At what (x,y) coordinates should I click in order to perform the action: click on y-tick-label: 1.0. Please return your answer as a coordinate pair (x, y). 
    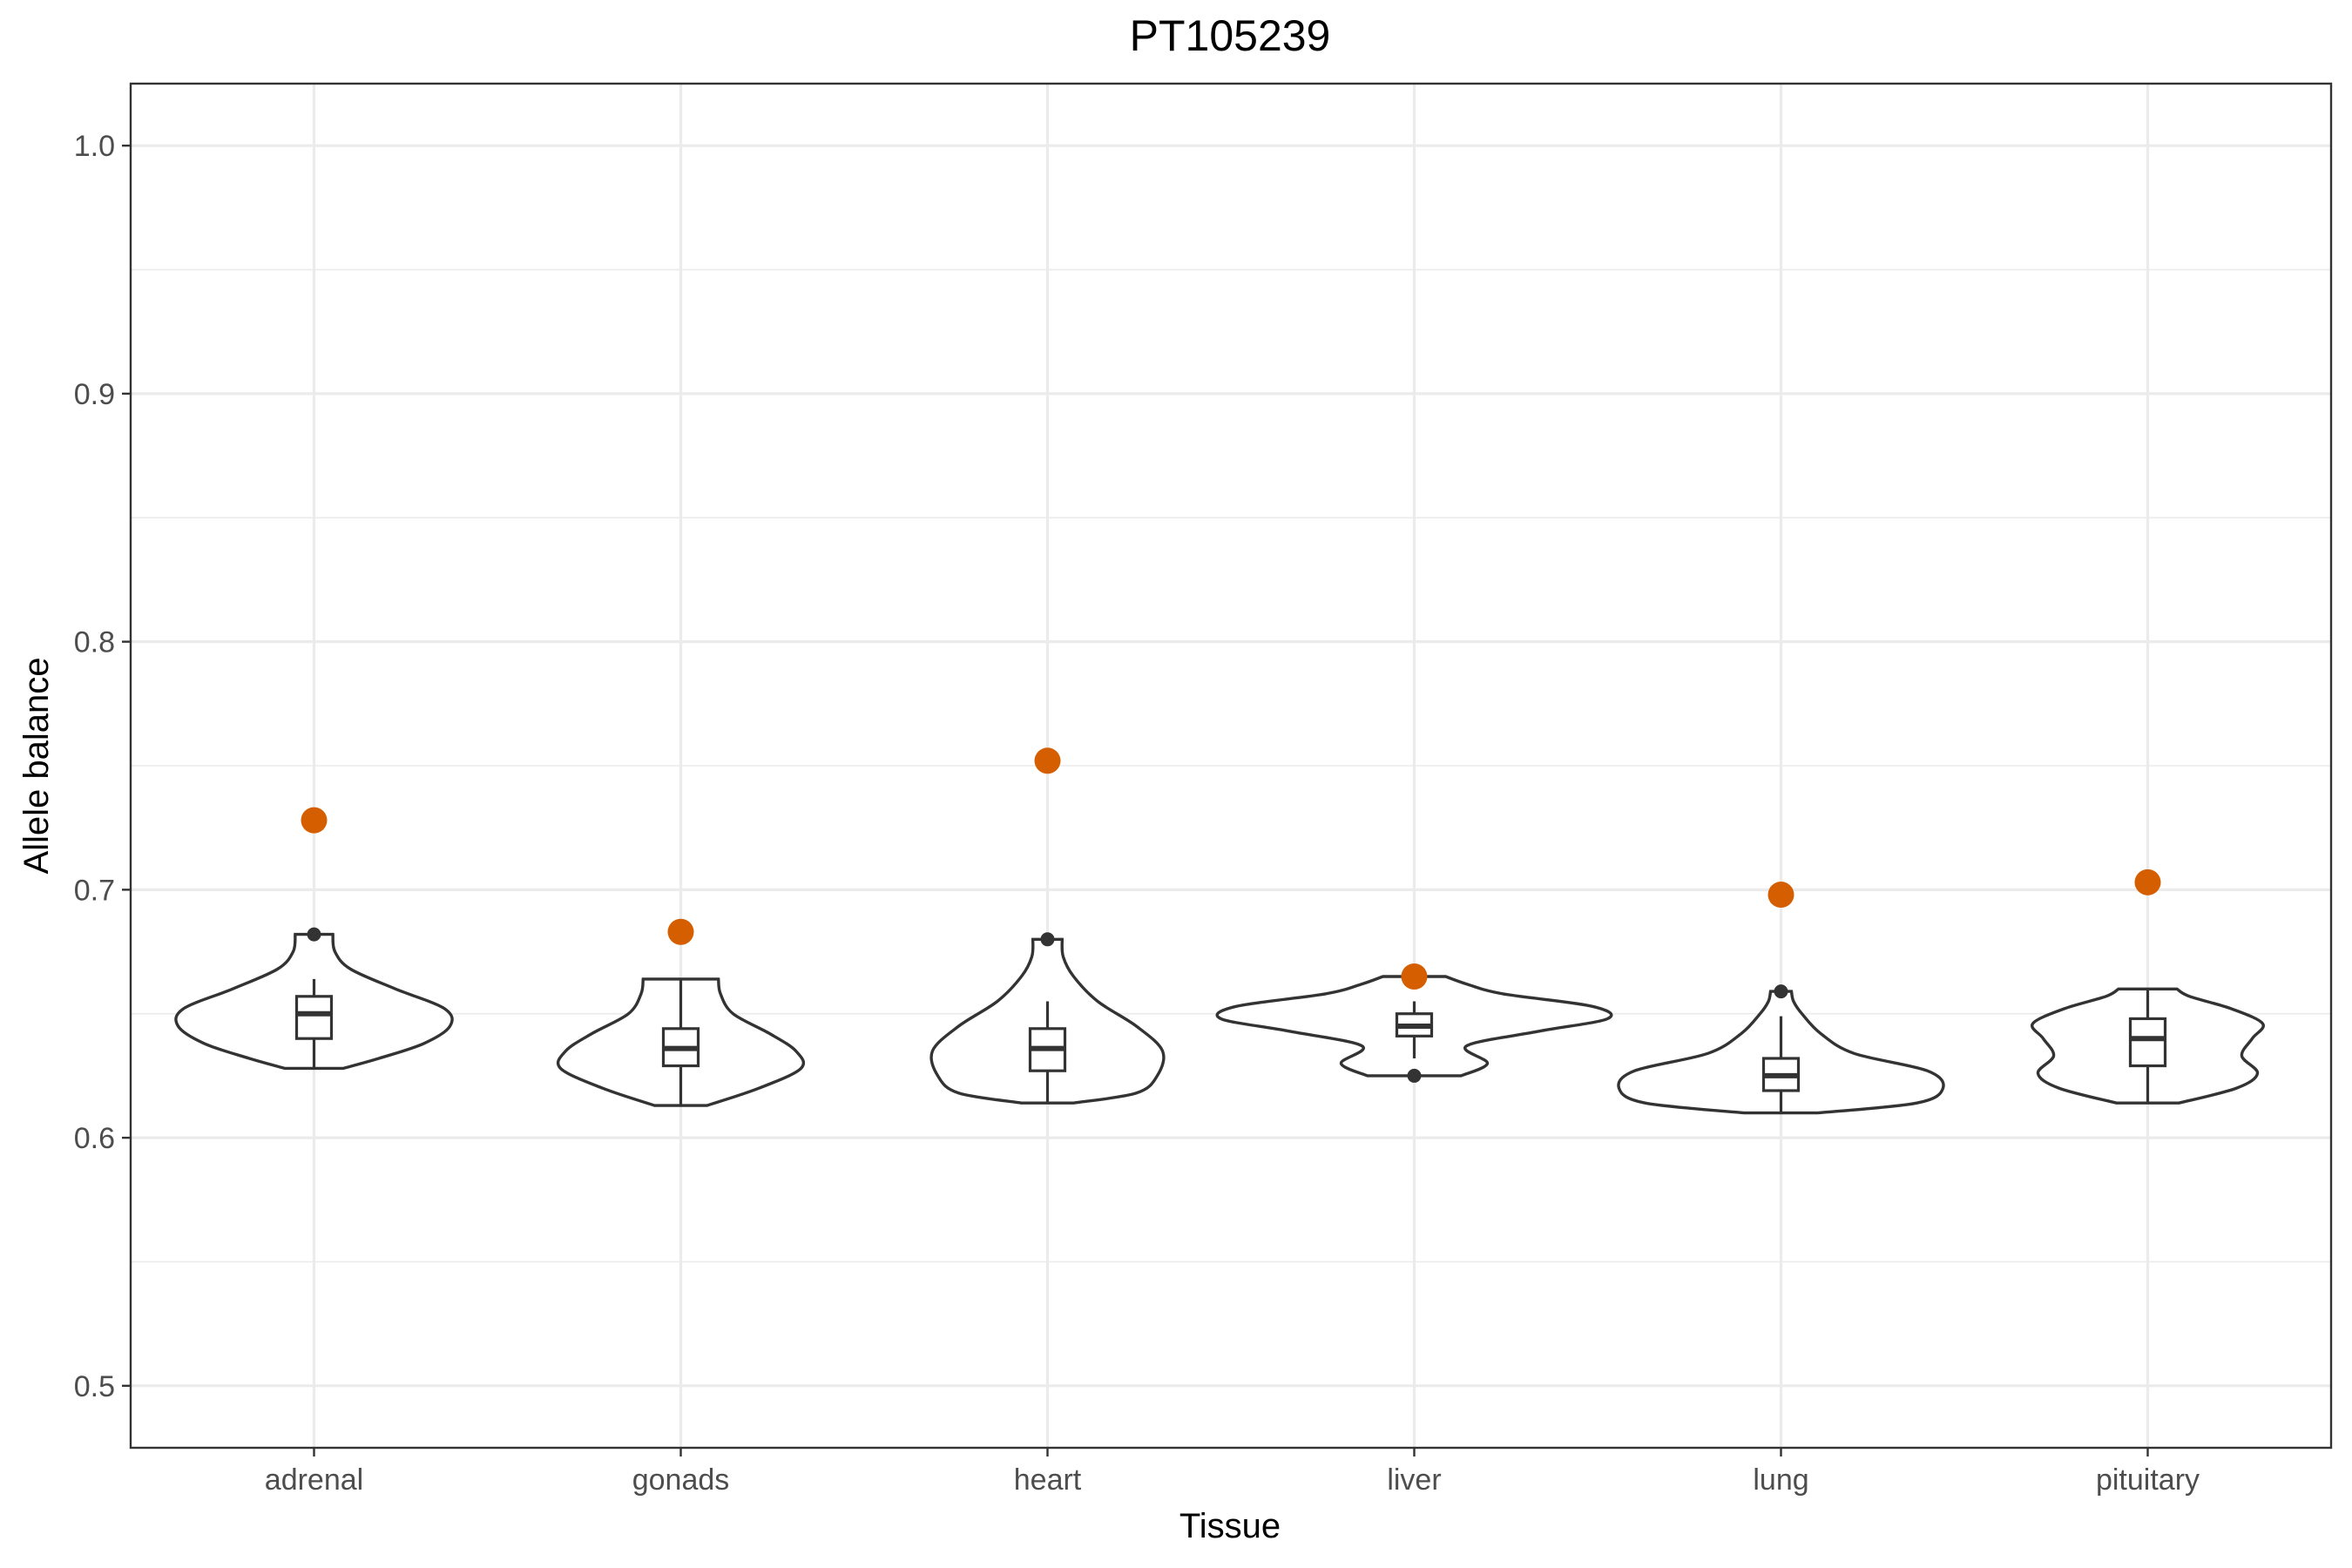
    Looking at the image, I should click on (94, 146).